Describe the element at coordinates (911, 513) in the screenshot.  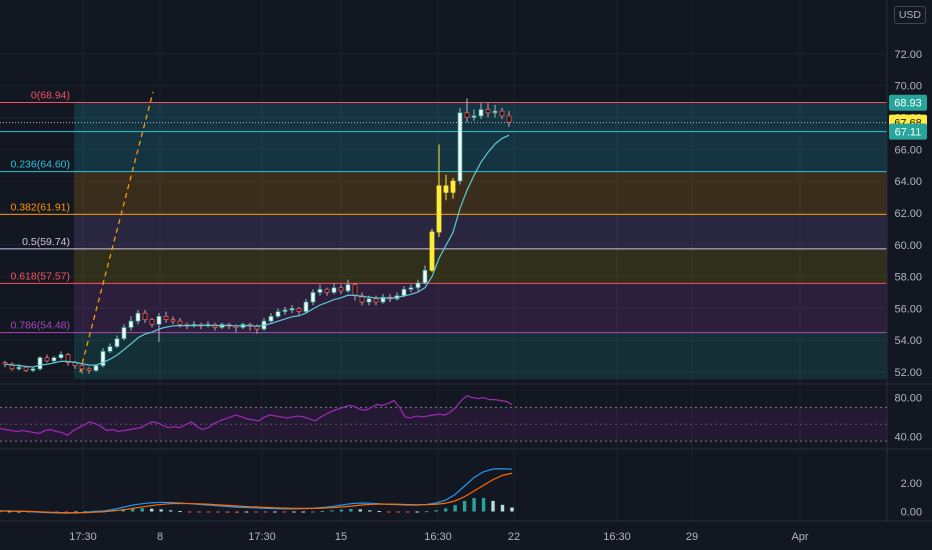
I see `macd-axis-tick: 0.00` at that location.